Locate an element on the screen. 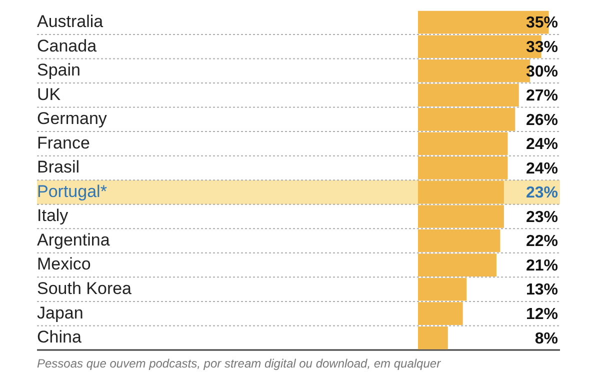 The image size is (600, 372). y-tick-label: Italy is located at coordinates (53, 216).